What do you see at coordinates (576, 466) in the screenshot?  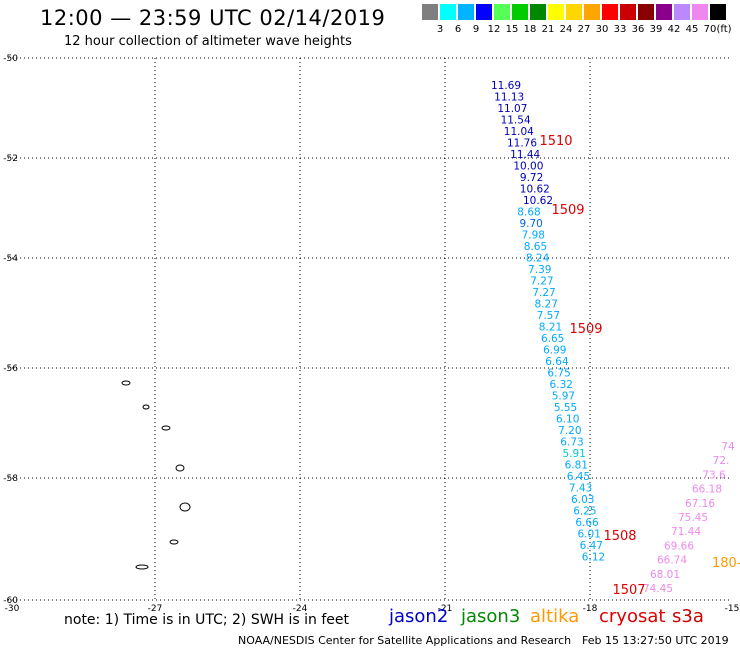 I see `wave-height-value: 6.81` at bounding box center [576, 466].